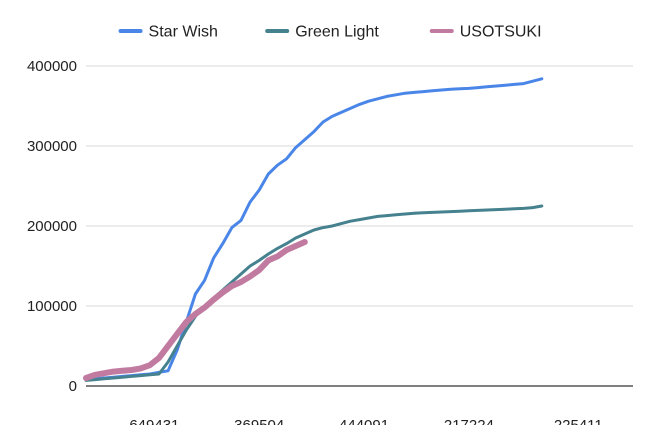 The height and width of the screenshot is (425, 652). What do you see at coordinates (578, 421) in the screenshot?
I see `x-tick-label: 225411` at bounding box center [578, 421].